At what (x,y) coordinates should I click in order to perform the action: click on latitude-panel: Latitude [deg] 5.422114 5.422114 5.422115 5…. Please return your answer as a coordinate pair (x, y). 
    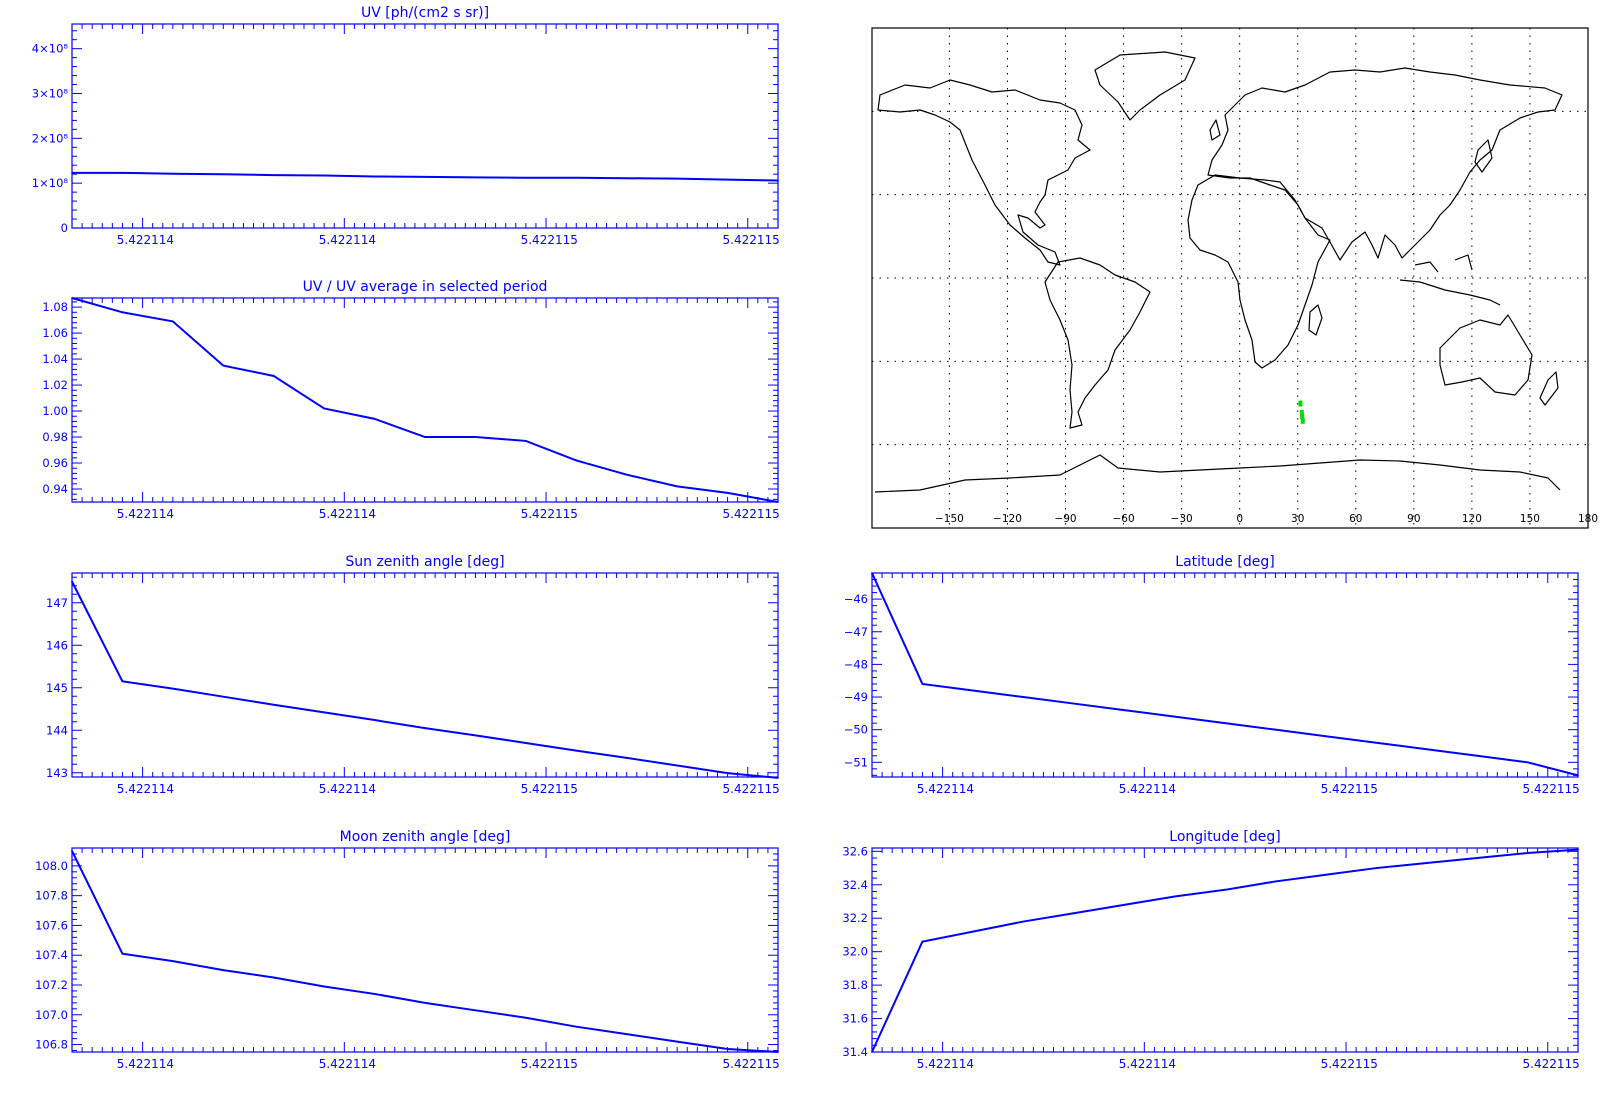
    Looking at the image, I should click on (1212, 675).